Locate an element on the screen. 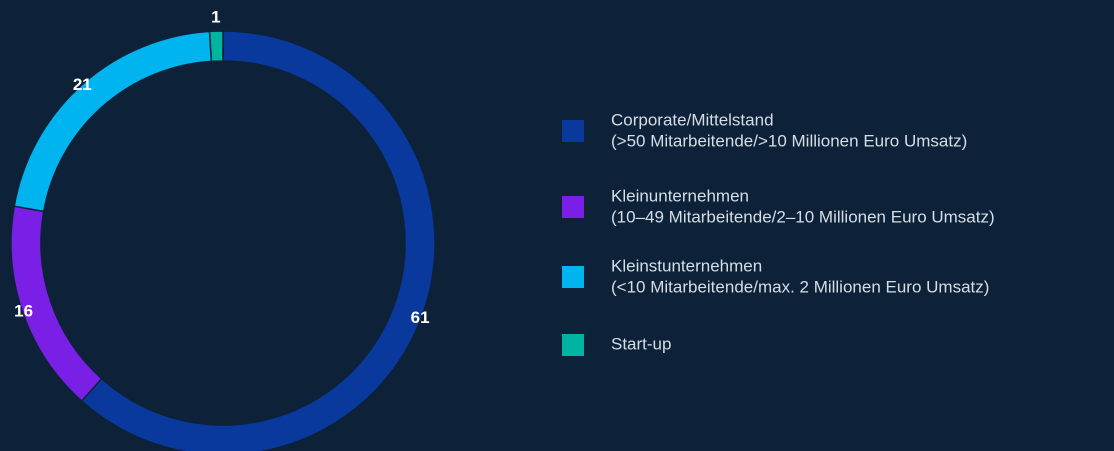  data-label: 21 is located at coordinates (82, 84).